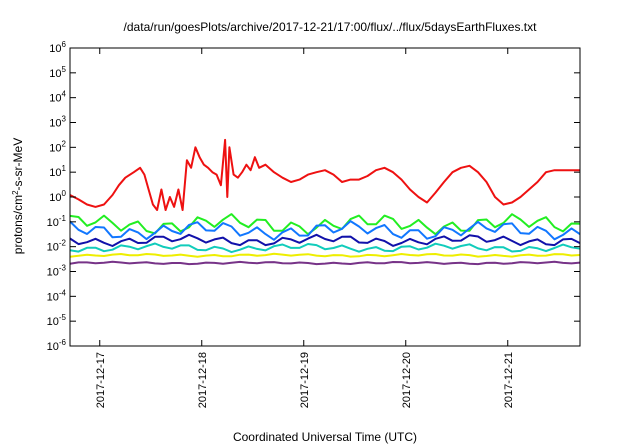  What do you see at coordinates (57, 196) in the screenshot?
I see `y-tick-label: 10⁰` at bounding box center [57, 196].